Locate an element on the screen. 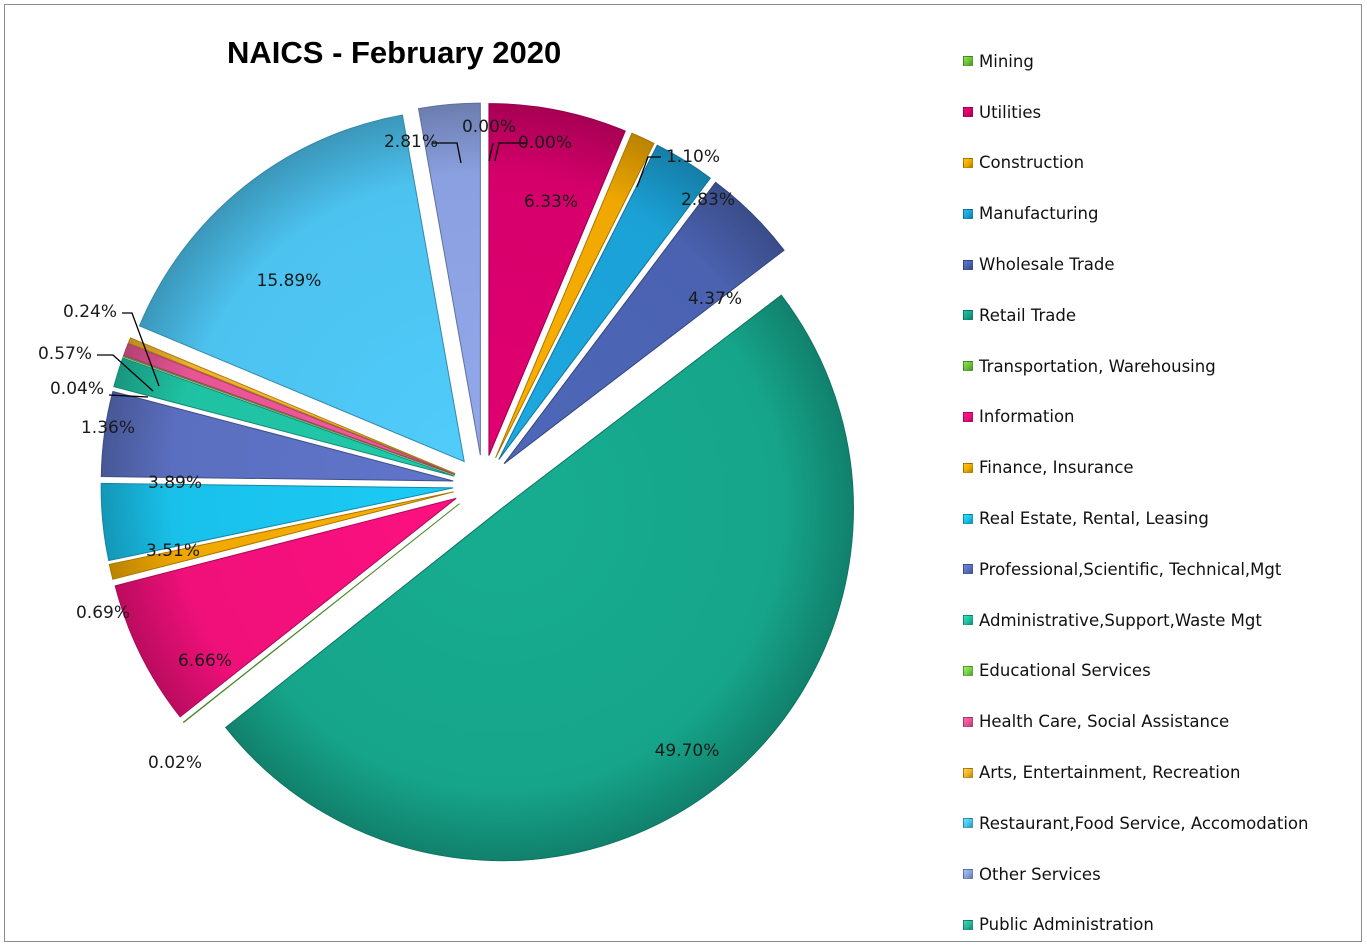  legend-label: Administrative,Support,Waste Mgt is located at coordinates (1120, 620).